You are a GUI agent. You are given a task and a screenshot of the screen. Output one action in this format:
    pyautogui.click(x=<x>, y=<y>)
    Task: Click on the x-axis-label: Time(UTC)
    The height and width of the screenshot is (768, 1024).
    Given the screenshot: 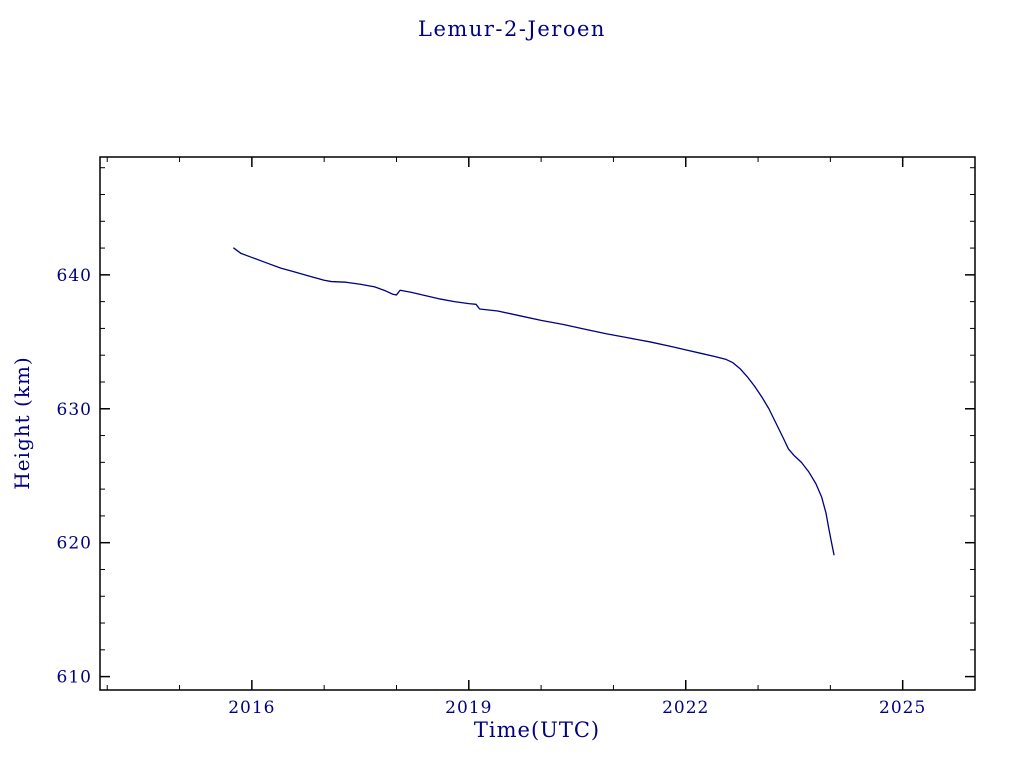 What is the action you would take?
    pyautogui.click(x=537, y=730)
    